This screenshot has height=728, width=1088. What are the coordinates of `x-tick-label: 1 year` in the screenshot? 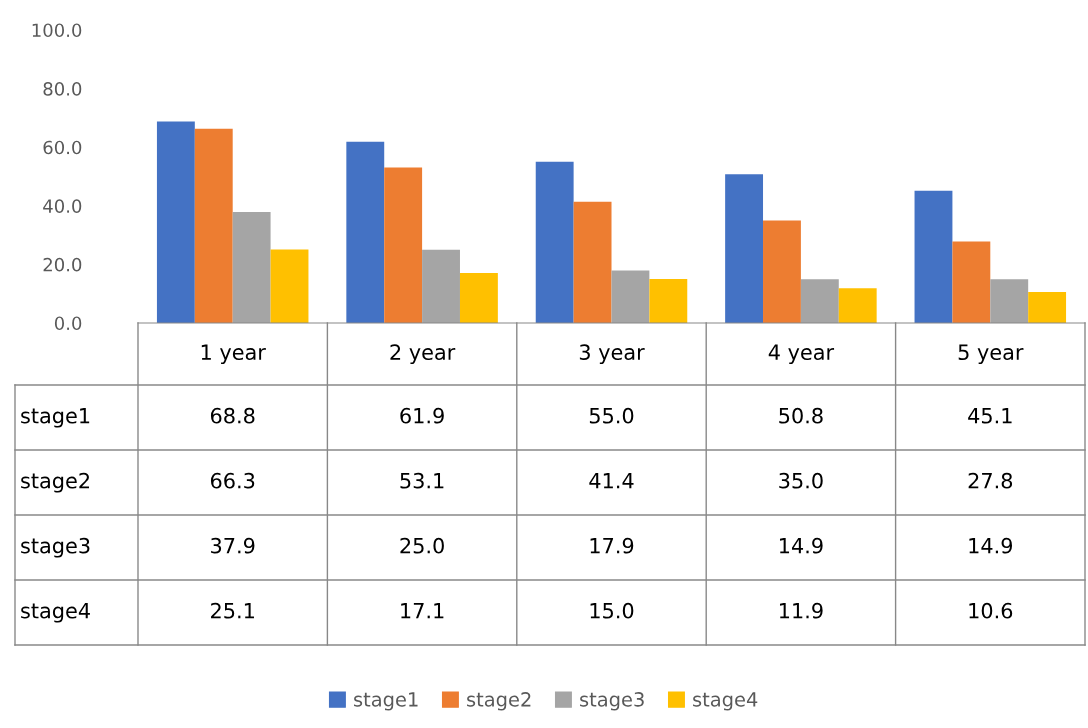 It's located at (233, 354).